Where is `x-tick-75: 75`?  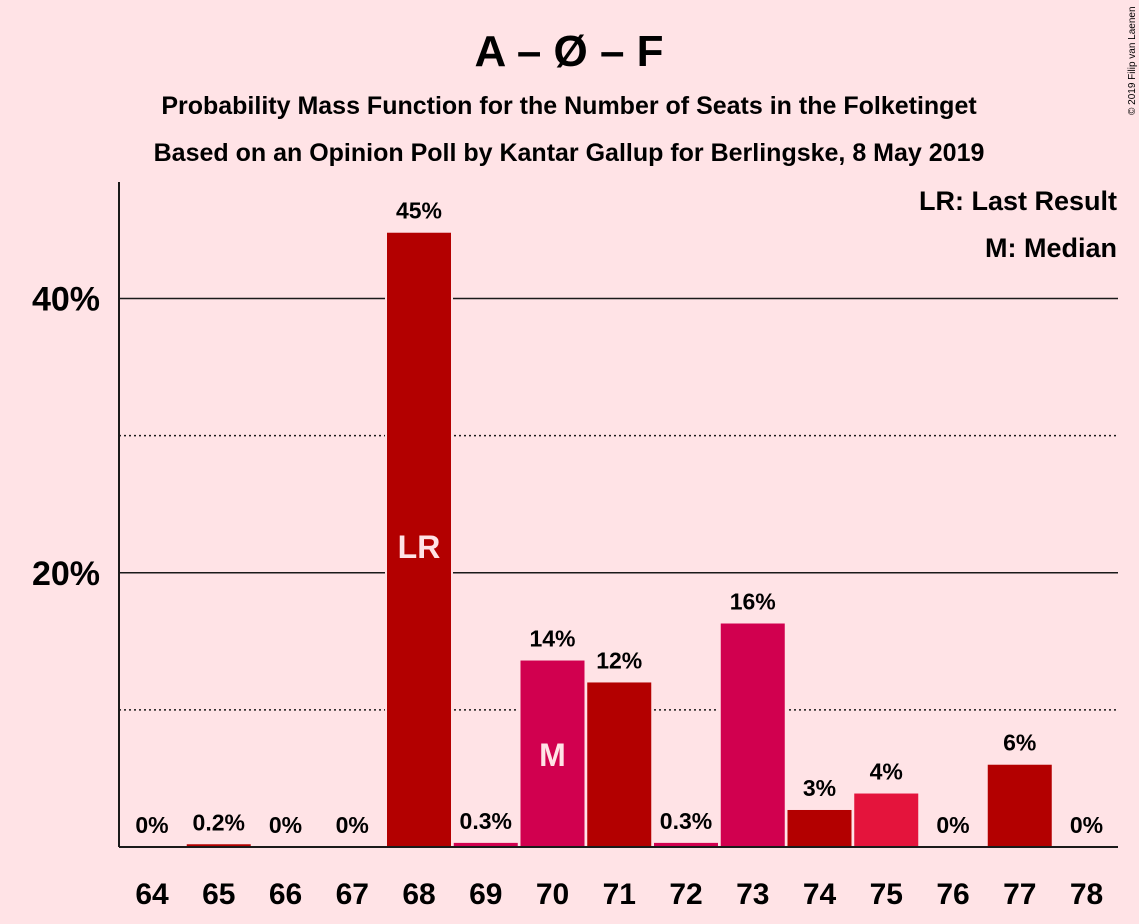 x-tick-75: 75 is located at coordinates (886, 894).